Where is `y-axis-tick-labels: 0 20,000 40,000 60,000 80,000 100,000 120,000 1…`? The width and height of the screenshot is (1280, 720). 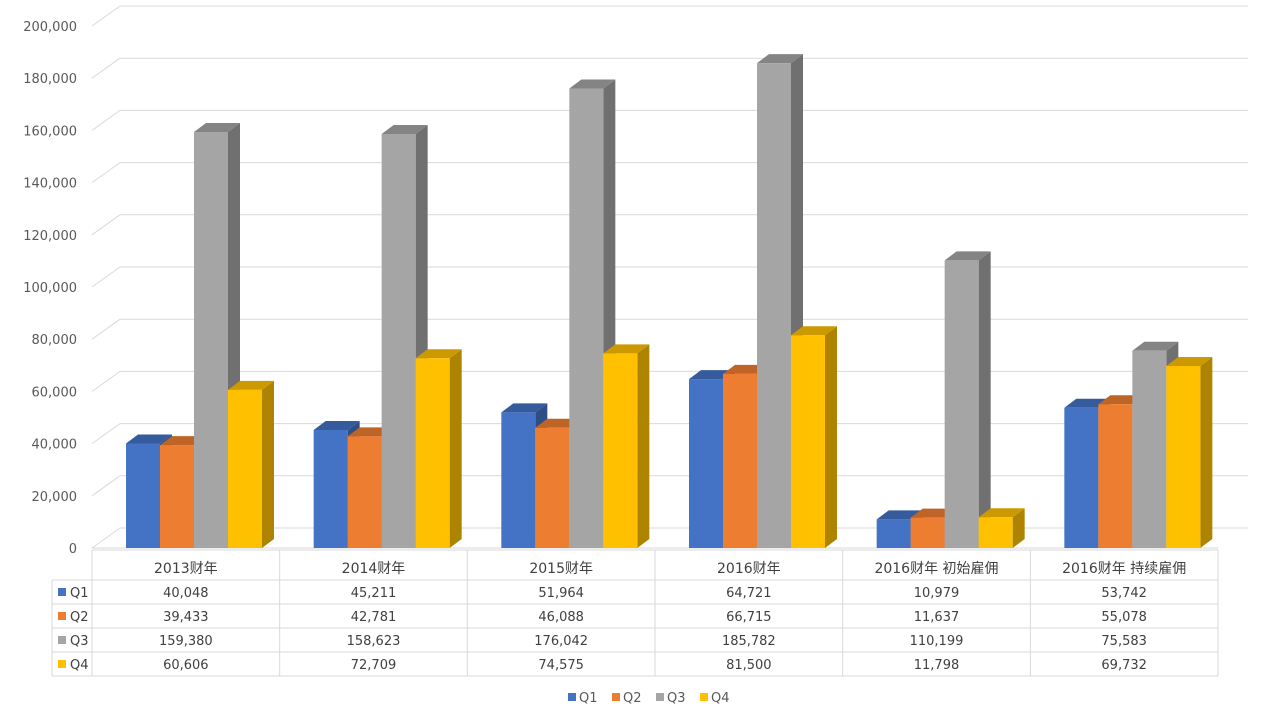 y-axis-tick-labels: 0 20,000 40,000 60,000 80,000 100,000 120,000 1… is located at coordinates (50, 288).